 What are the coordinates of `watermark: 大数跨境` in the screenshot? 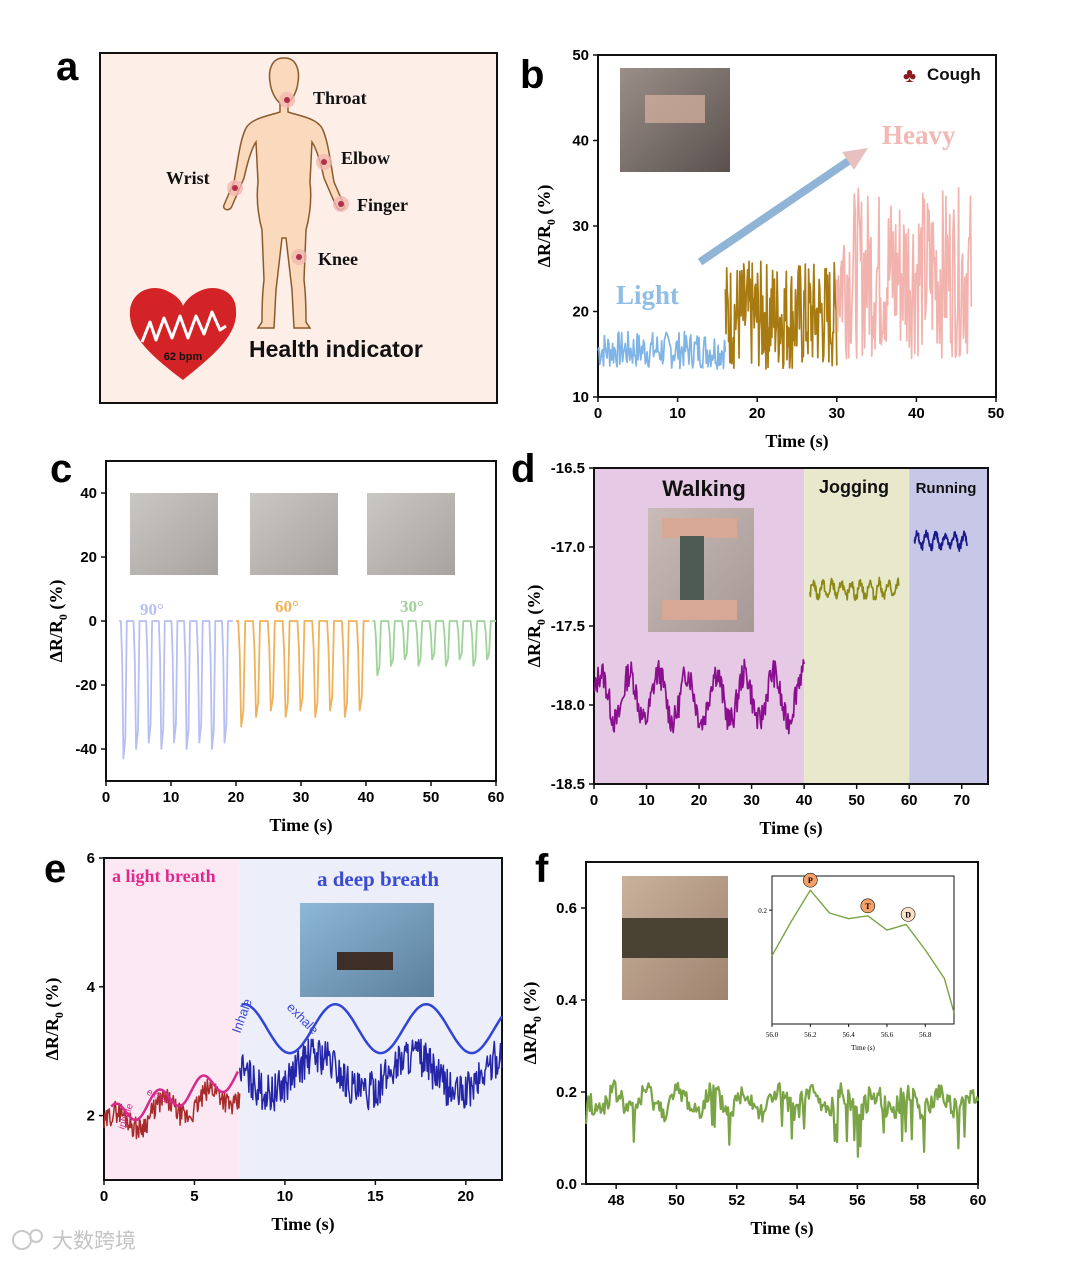 It's located at (74, 1241).